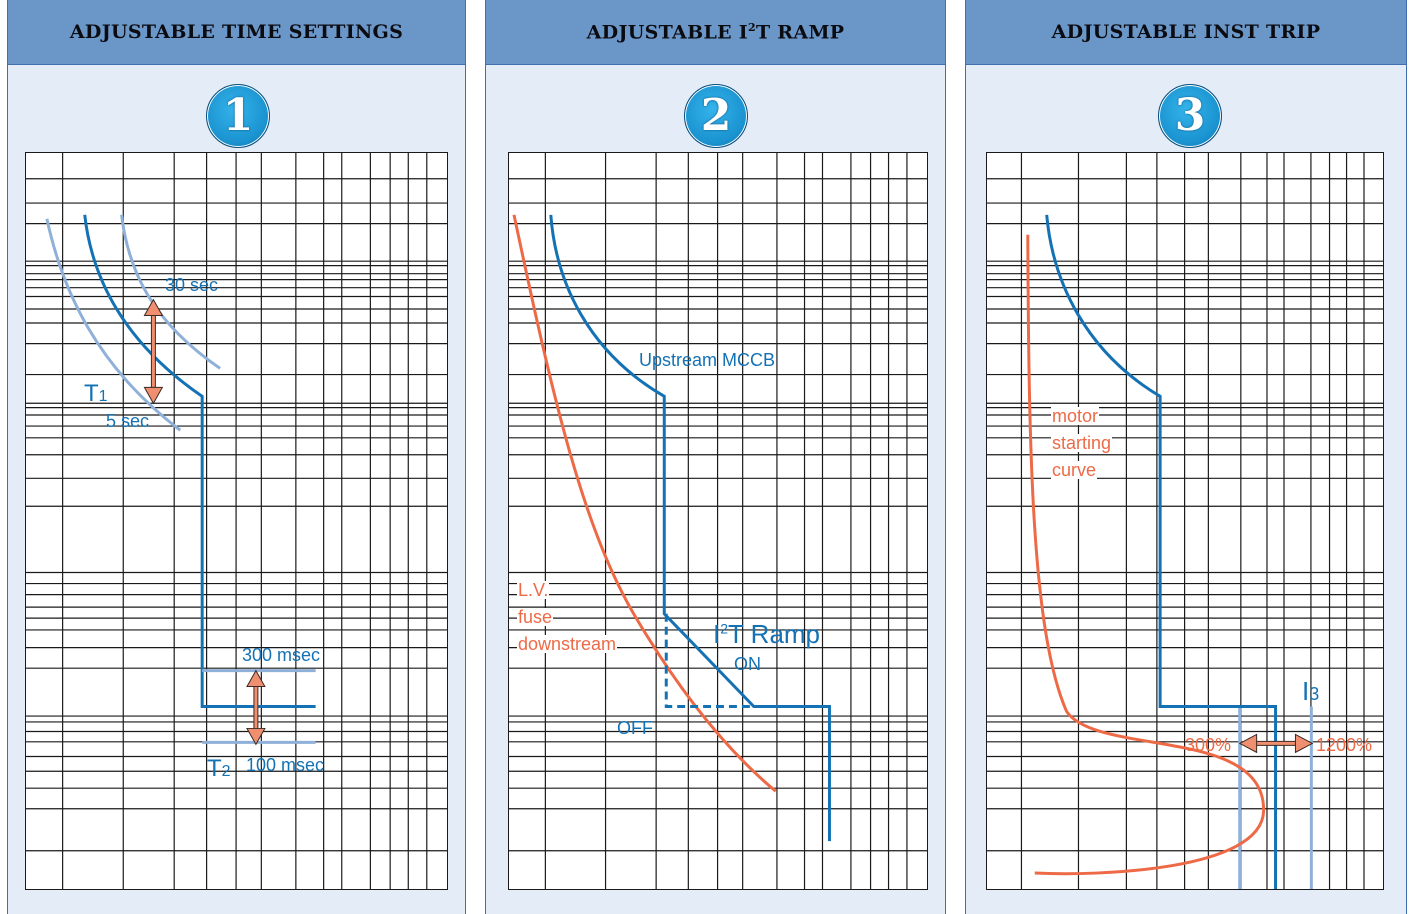 Image resolution: width=1410 pixels, height=914 pixels. What do you see at coordinates (1074, 470) in the screenshot?
I see `label-curve: curve` at bounding box center [1074, 470].